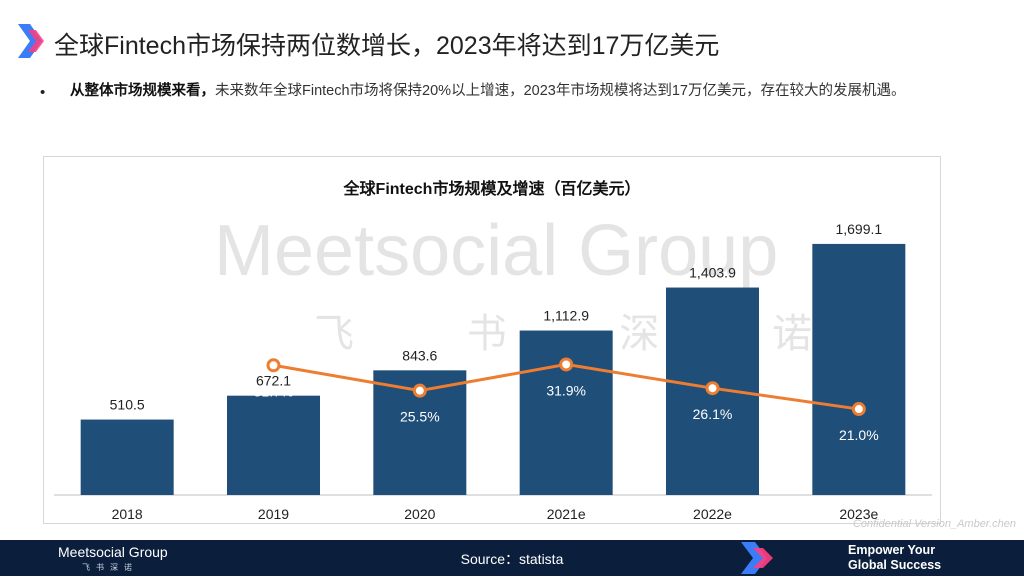 The height and width of the screenshot is (578, 1024). I want to click on growth-label: 31.9%, so click(566, 390).